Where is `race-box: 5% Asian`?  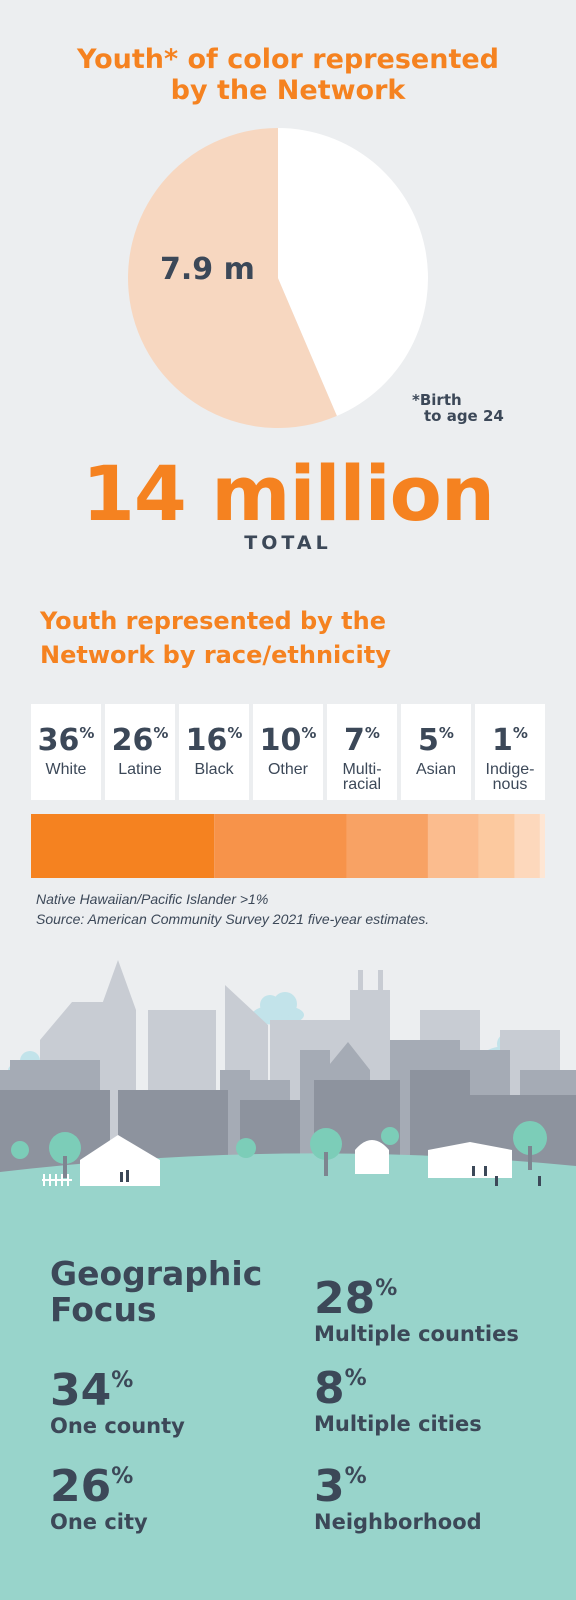
race-box: 5% Asian is located at coordinates (436, 752).